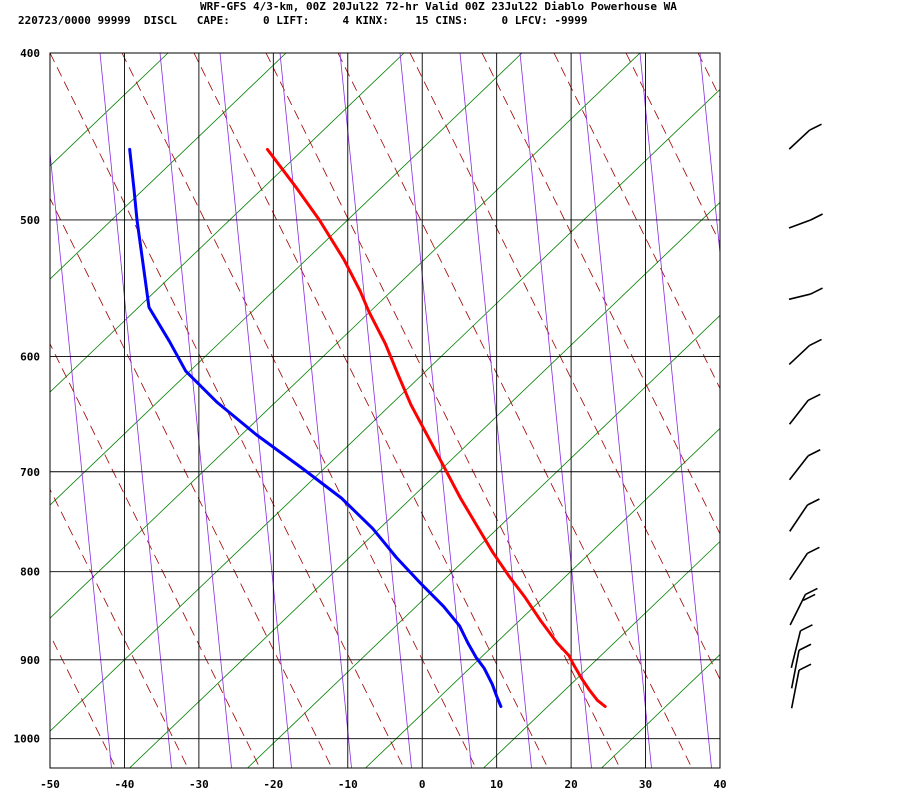 The image size is (900, 800). I want to click on x-tick-label: 20, so click(570, 784).